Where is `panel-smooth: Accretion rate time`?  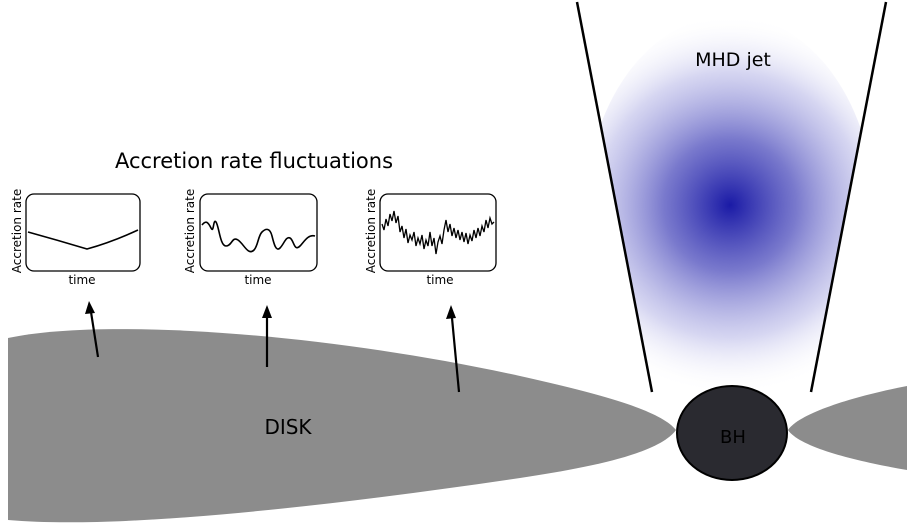
panel-smooth: Accretion rate time is located at coordinates (75, 238).